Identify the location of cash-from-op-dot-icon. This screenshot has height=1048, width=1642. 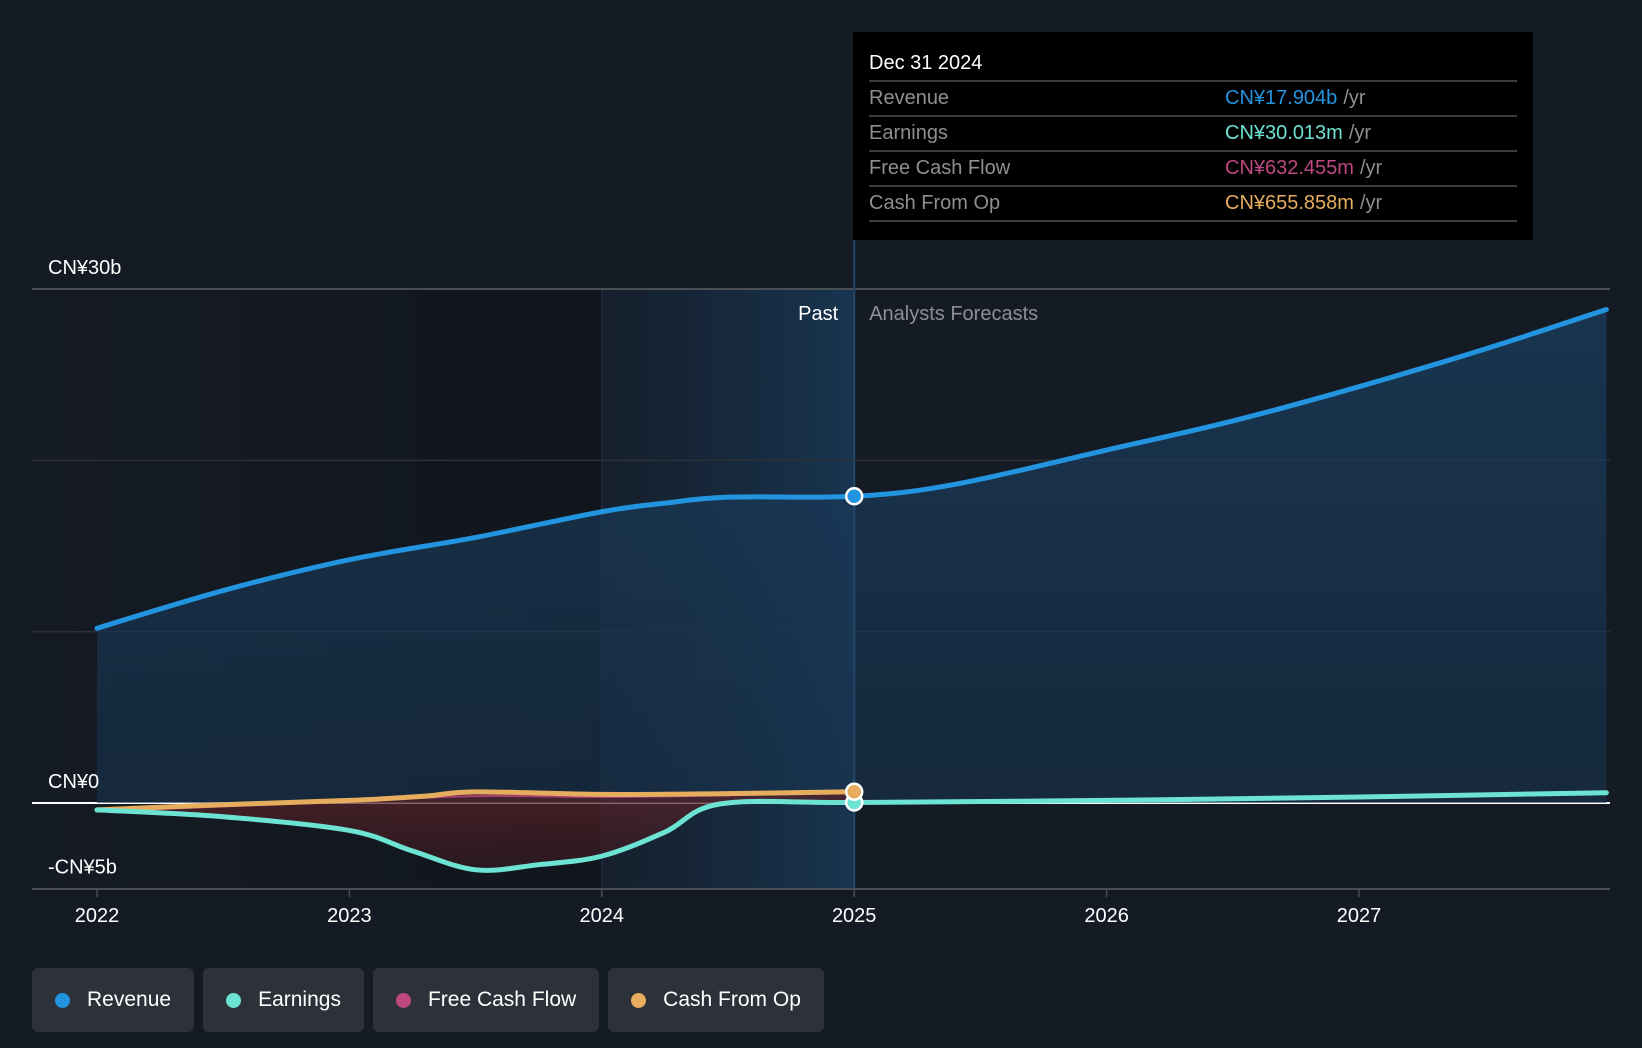
(639, 1000).